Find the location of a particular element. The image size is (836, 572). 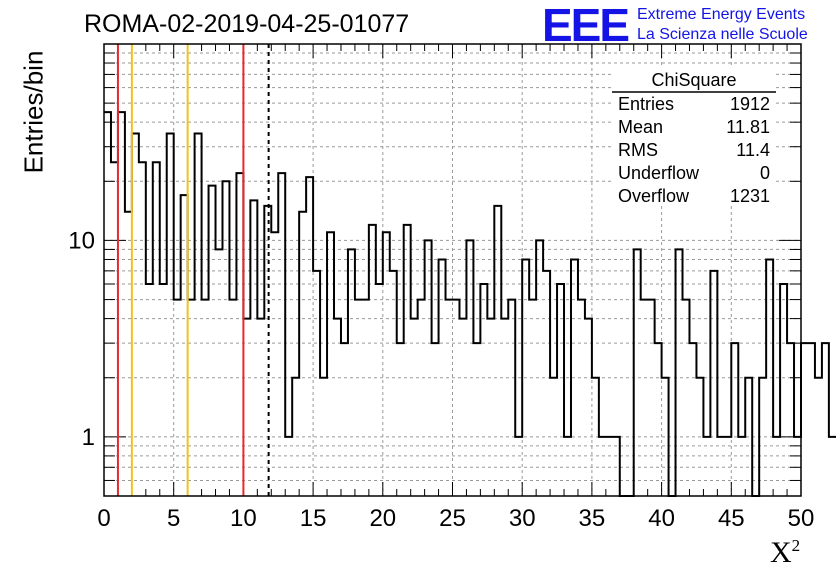

logo-line-2: La Scienza nelle Scuole is located at coordinates (722, 34).